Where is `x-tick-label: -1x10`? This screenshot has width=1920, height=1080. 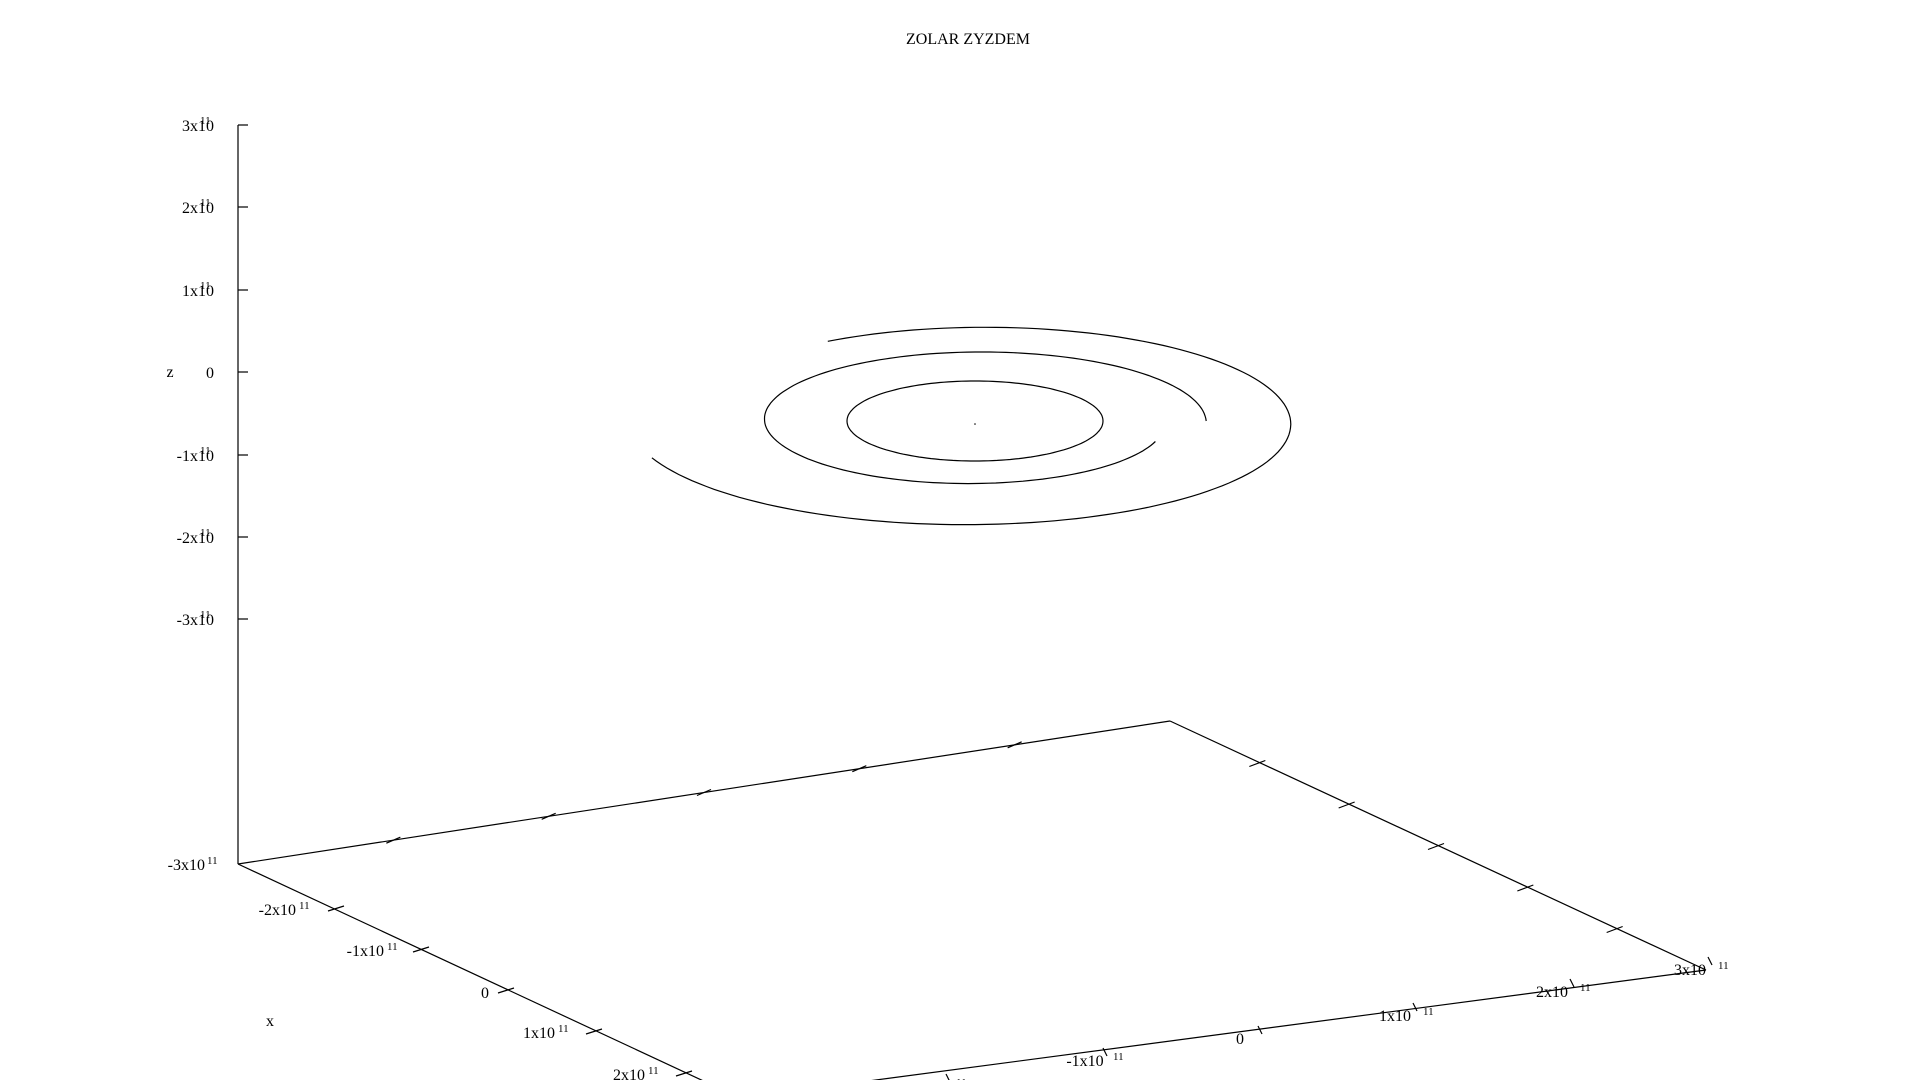
x-tick-label: -1x10 is located at coordinates (365, 951).